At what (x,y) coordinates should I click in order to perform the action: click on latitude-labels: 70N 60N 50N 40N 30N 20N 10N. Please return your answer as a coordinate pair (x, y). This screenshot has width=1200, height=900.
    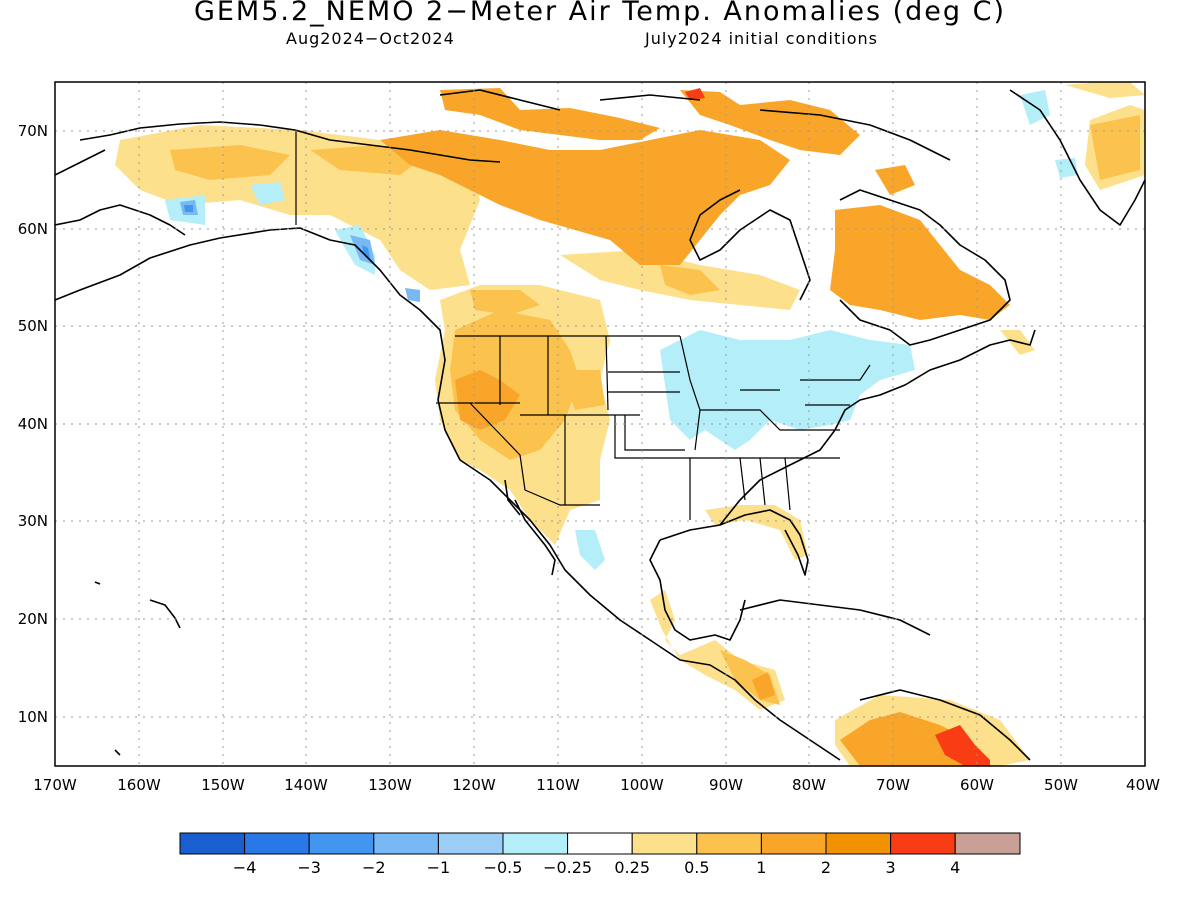
    Looking at the image, I should click on (33, 424).